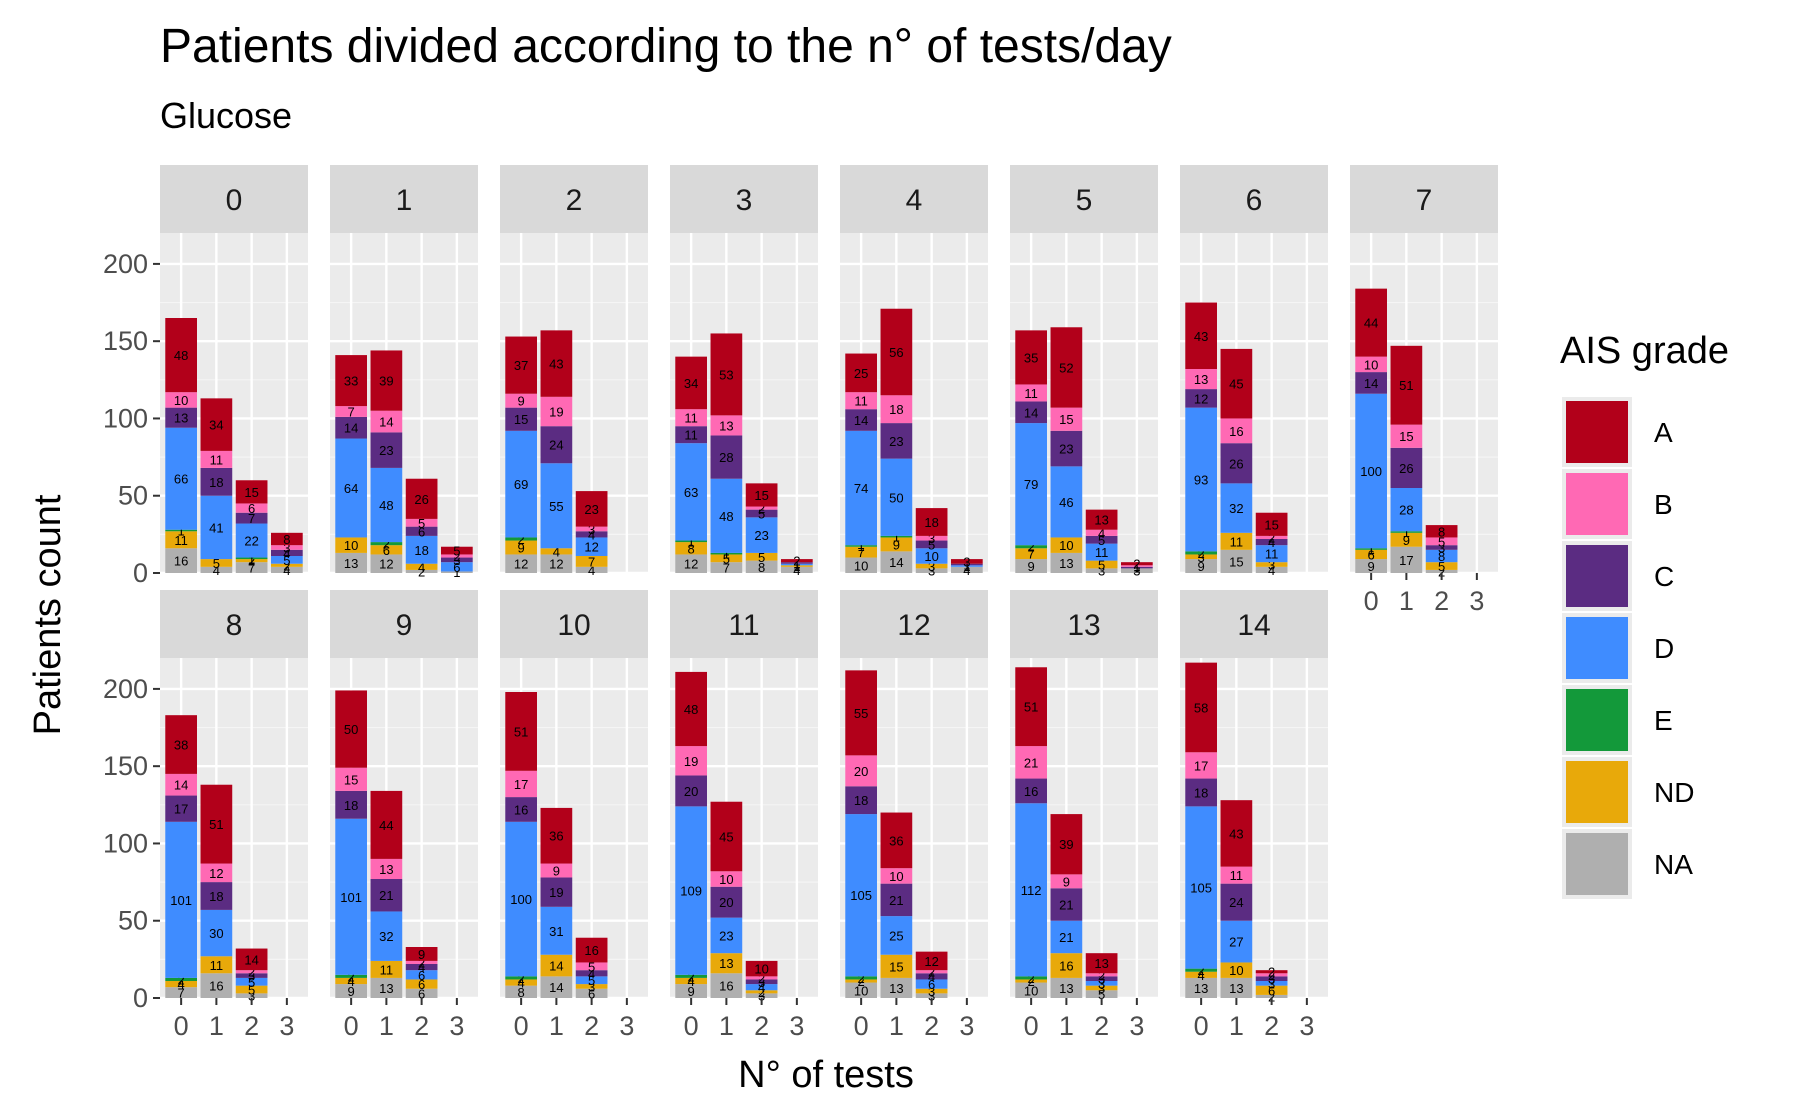  I want to click on bar-segment-label: 7, so click(591, 561).